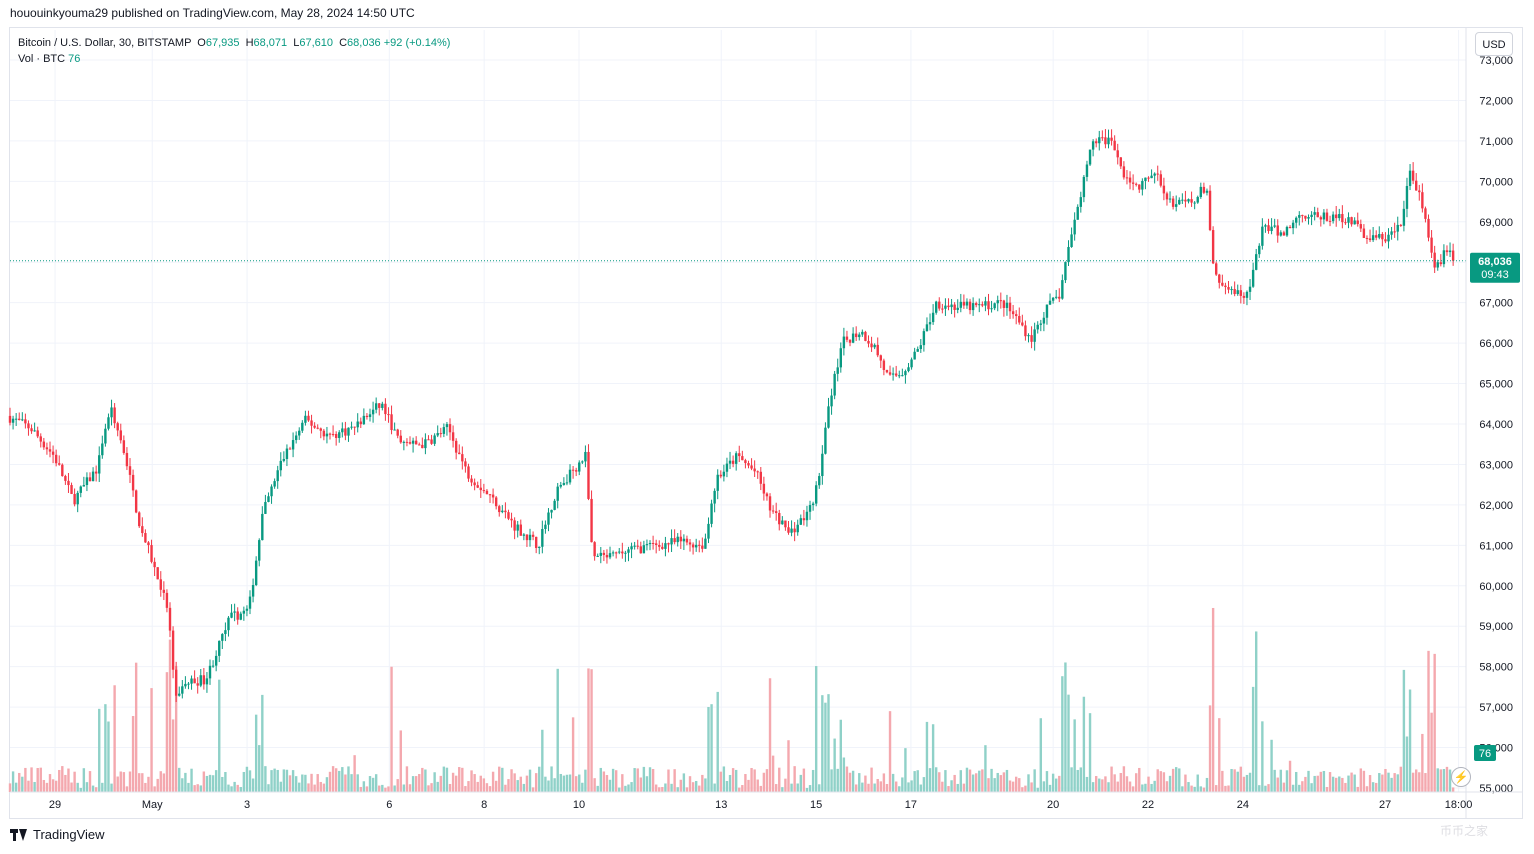  Describe the element at coordinates (105, 43) in the screenshot. I see `legend-symbol: Bitcoin / U.S. Dollar, 30, BITSTAMP` at that location.